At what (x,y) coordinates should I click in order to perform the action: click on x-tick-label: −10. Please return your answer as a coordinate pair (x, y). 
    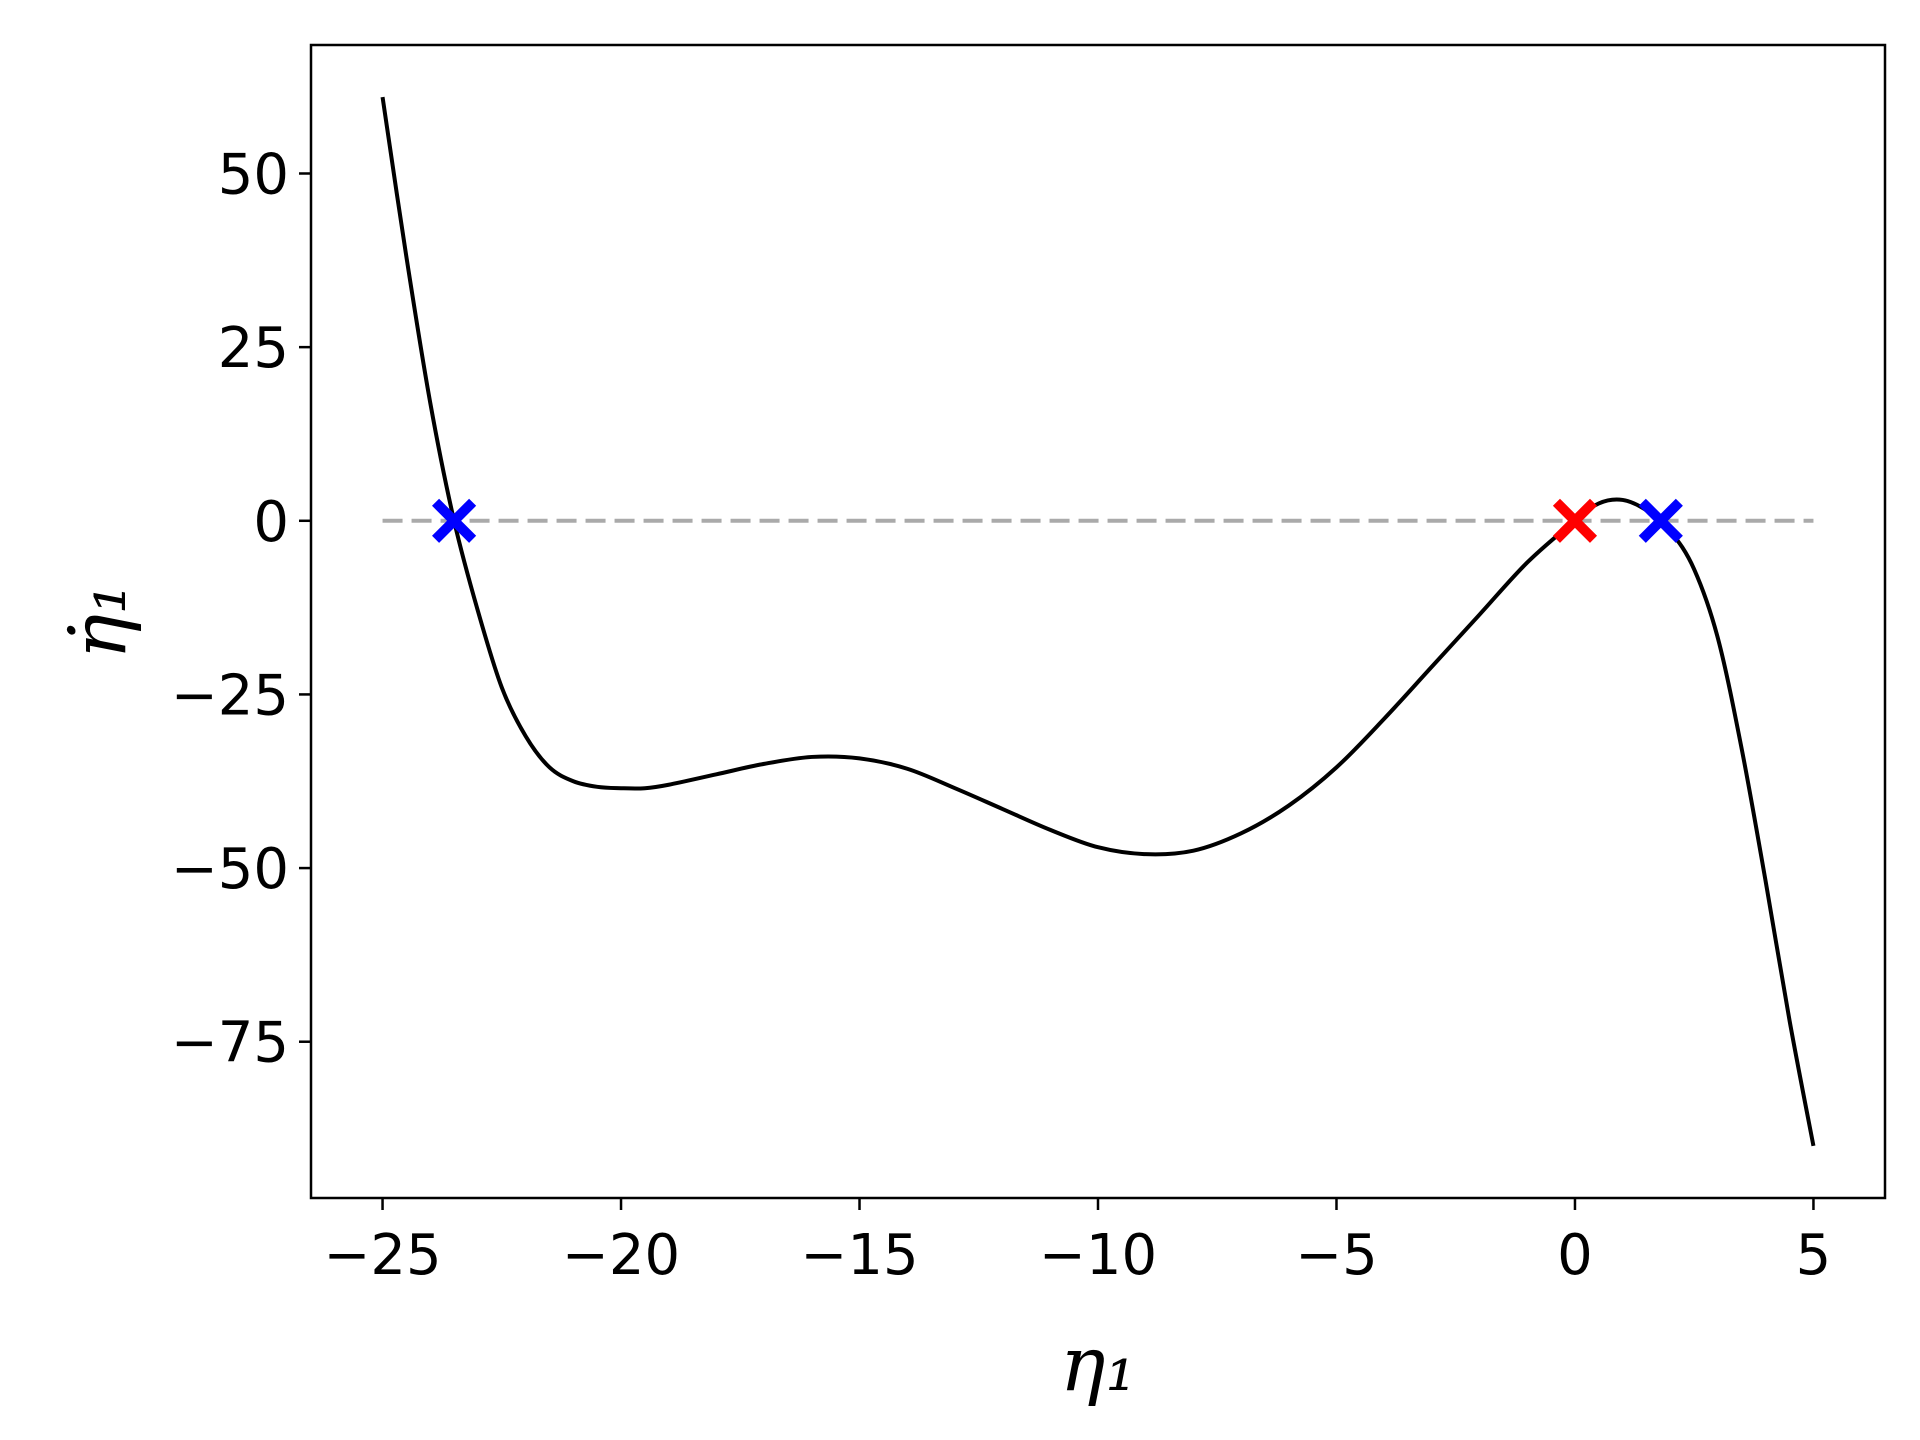
    Looking at the image, I should click on (1098, 1255).